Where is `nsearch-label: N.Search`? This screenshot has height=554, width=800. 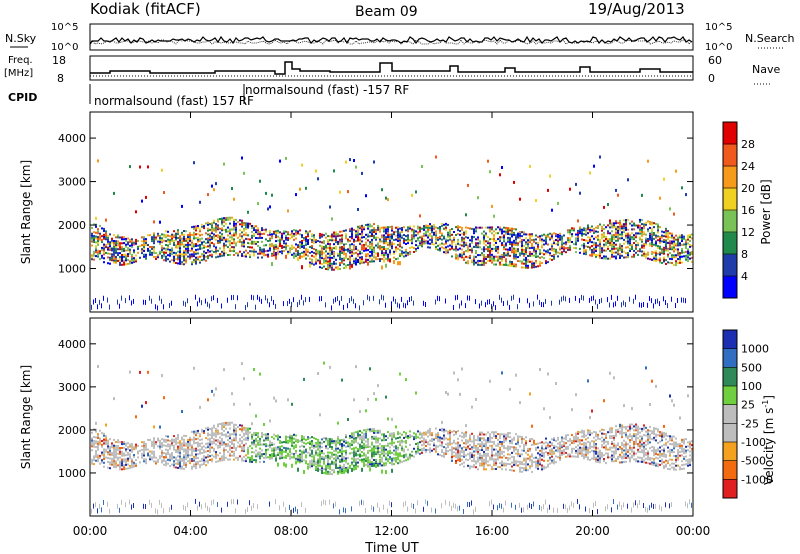
nsearch-label: N.Search is located at coordinates (770, 38).